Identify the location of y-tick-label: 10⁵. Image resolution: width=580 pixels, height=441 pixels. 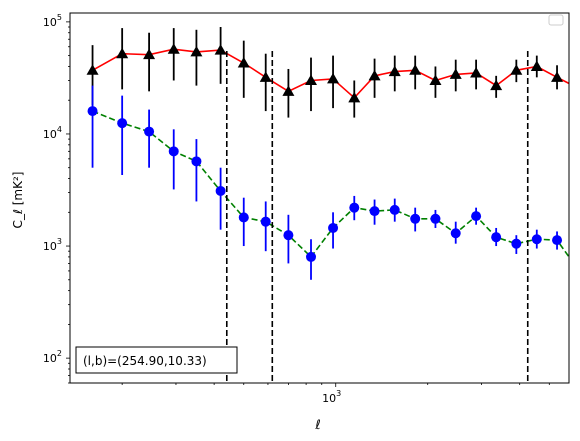
(52, 21).